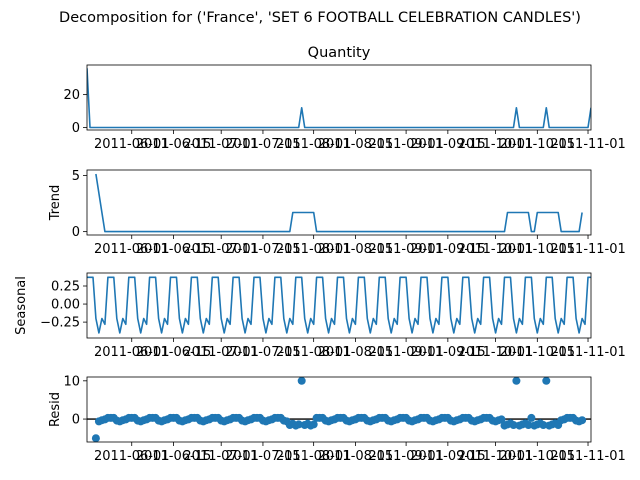 This screenshot has height=480, width=640. I want to click on xtick-label-quantity: 2011-07-15, so click(263, 144).